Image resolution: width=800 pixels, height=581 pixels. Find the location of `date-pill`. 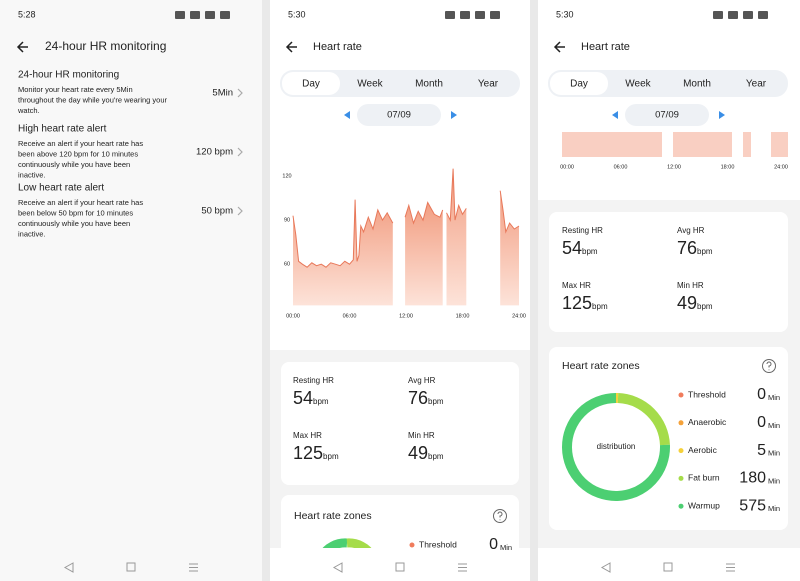

date-pill is located at coordinates (667, 115).